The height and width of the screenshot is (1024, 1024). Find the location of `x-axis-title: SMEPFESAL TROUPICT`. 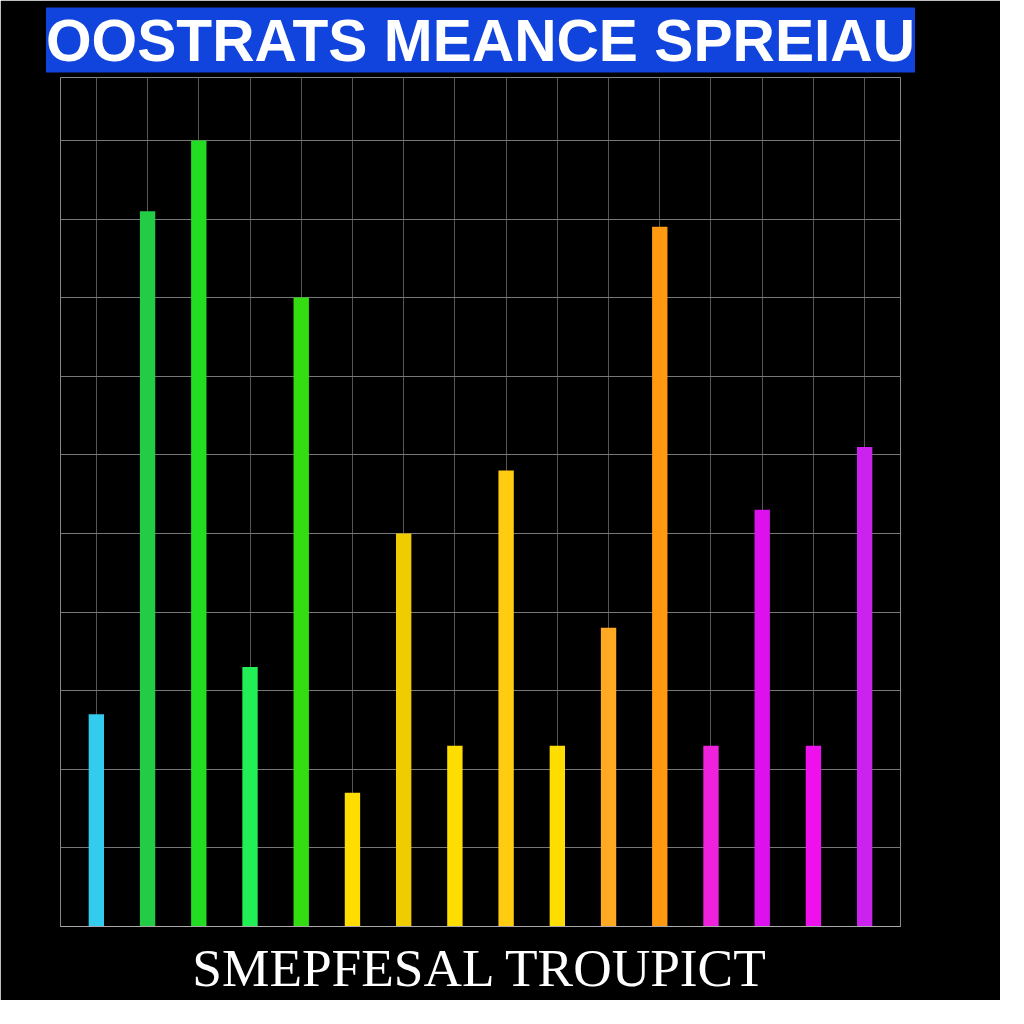

x-axis-title: SMEPFESAL TROUPICT is located at coordinates (479, 967).